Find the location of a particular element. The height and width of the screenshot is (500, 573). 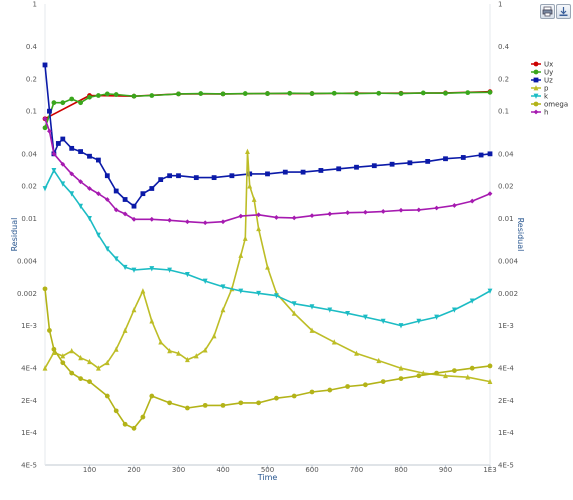

x-tick-label: 900 is located at coordinates (445, 470).